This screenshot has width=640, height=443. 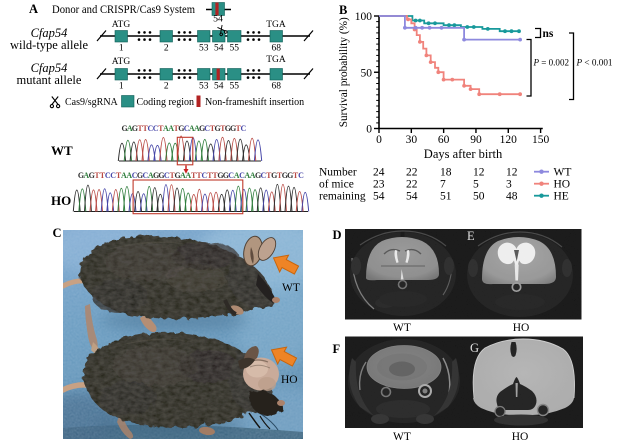 What do you see at coordinates (342, 197) in the screenshot?
I see `svg-text: remaining` at bounding box center [342, 197].